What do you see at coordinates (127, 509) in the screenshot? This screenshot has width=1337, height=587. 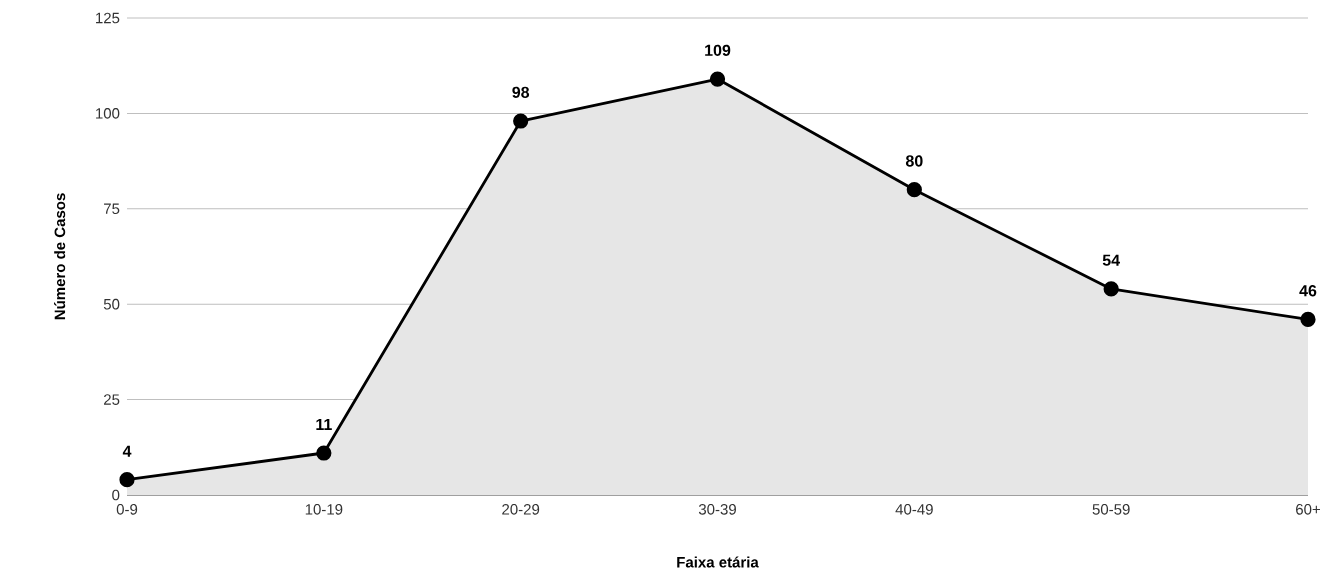 I see `x-tick-label: 0-9` at bounding box center [127, 509].